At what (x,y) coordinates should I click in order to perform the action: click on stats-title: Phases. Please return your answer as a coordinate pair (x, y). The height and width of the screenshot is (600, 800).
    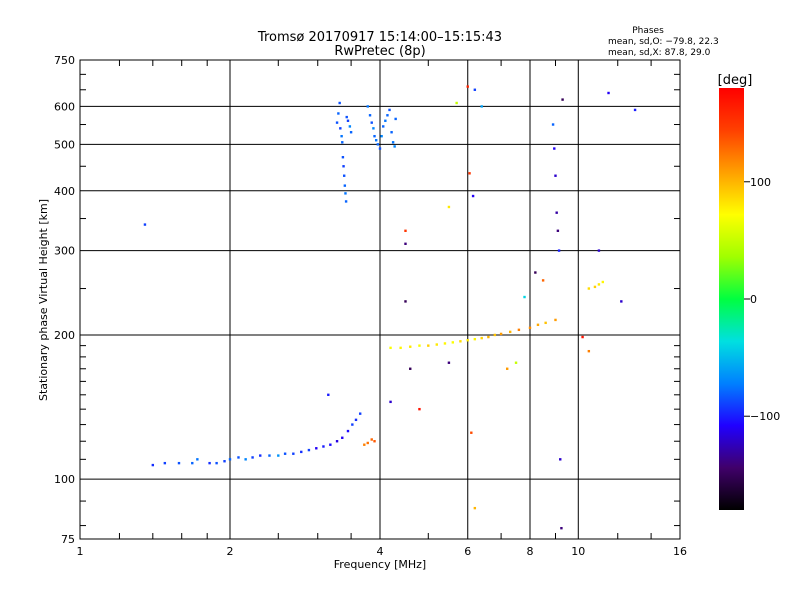
    Looking at the image, I should click on (648, 31).